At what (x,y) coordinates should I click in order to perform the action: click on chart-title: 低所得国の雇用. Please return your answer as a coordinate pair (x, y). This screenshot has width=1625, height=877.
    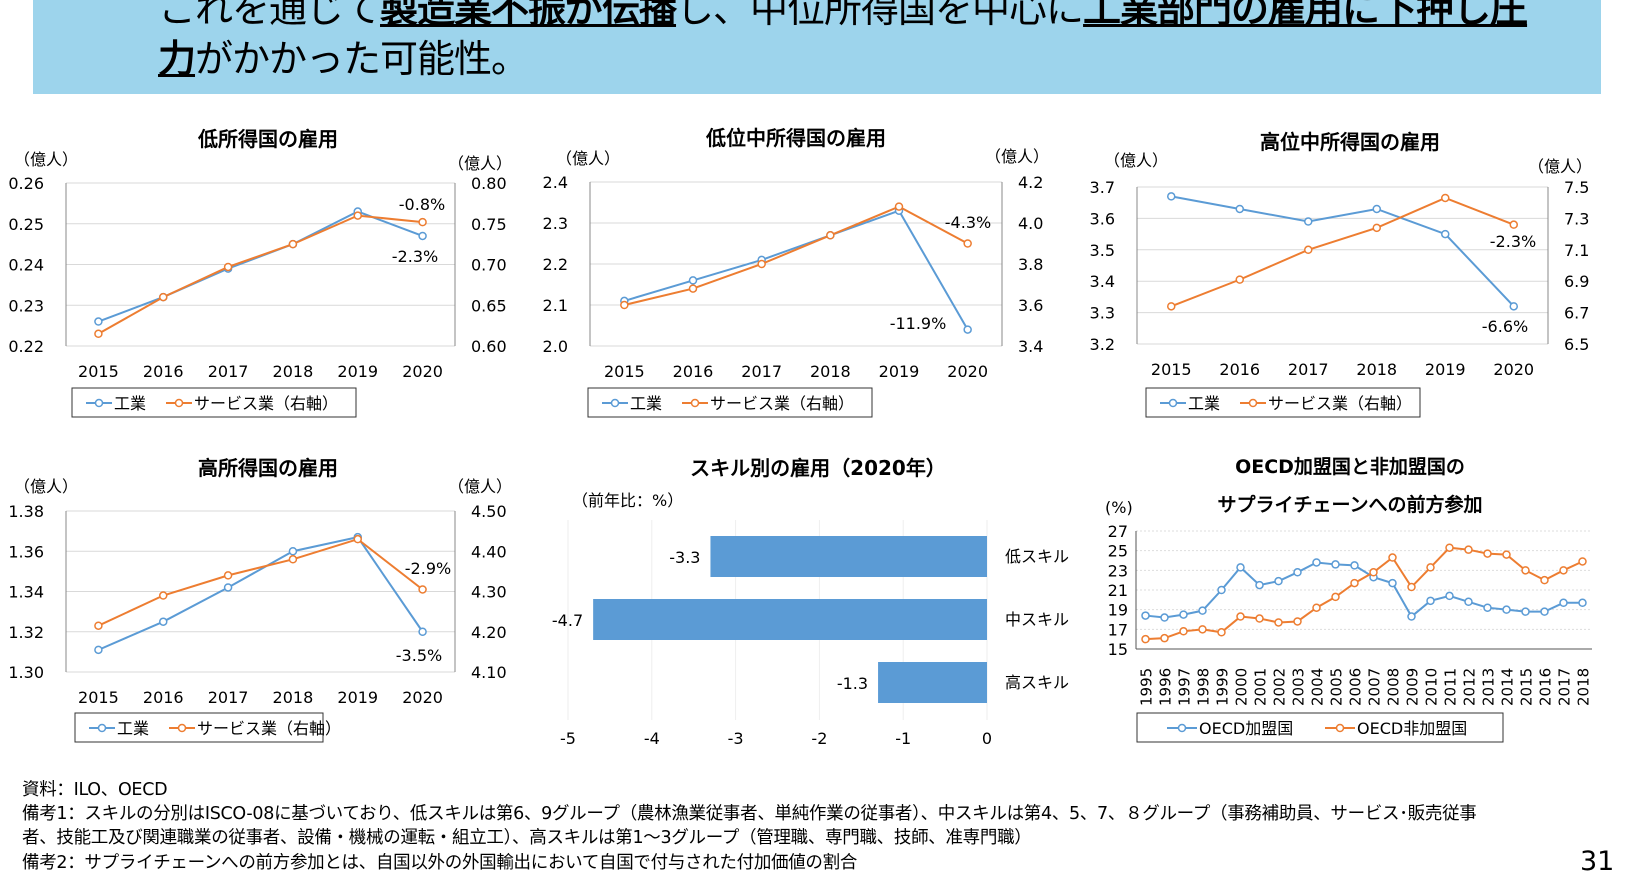
    Looking at the image, I should click on (267, 139).